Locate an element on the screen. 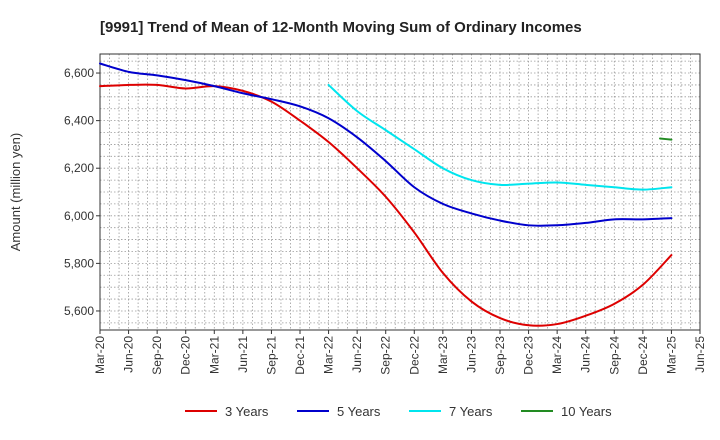 This screenshot has height=440, width=720. x-tick-label: Mar-24 is located at coordinates (557, 355).